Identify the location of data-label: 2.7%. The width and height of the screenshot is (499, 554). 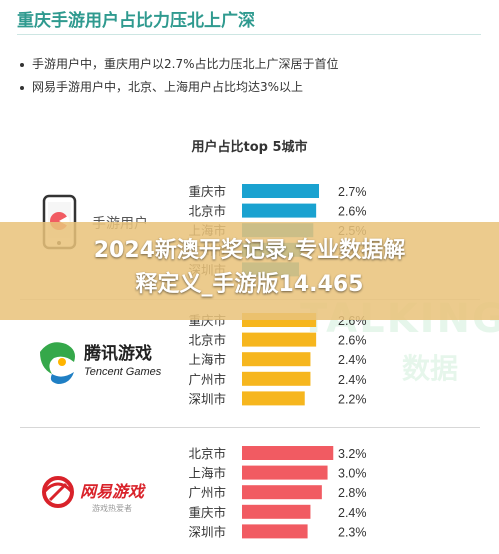
(352, 192).